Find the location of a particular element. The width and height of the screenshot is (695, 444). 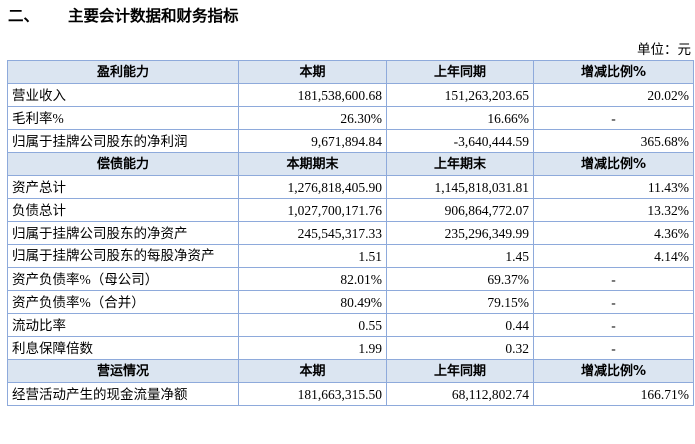

value-cell: 151,263,203.65 is located at coordinates (460, 95).